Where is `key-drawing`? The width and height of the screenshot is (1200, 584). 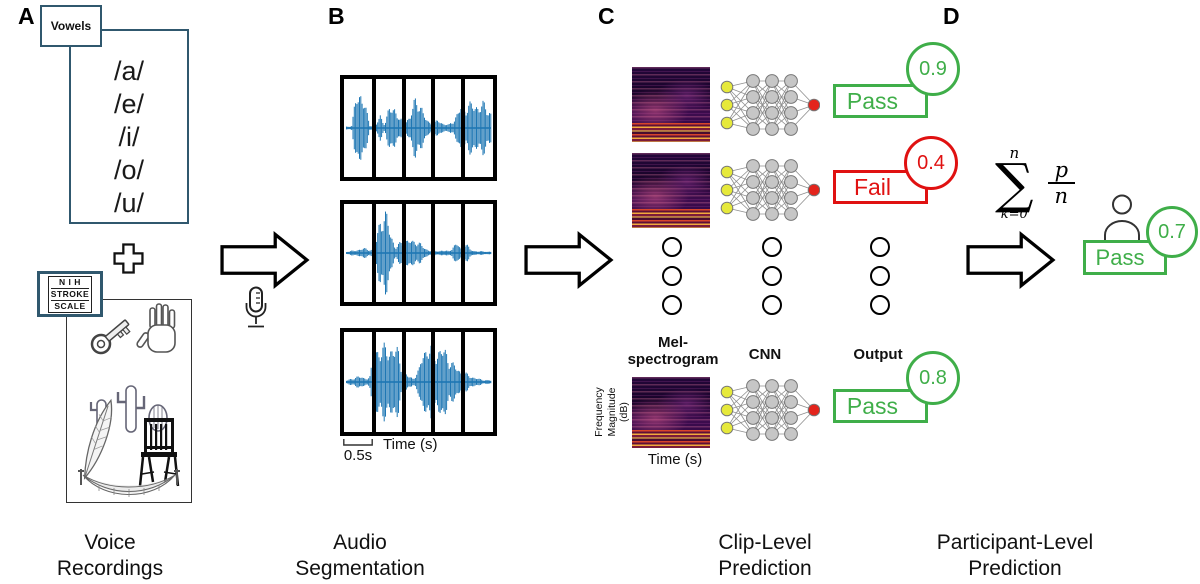
key-drawing is located at coordinates (110, 337).